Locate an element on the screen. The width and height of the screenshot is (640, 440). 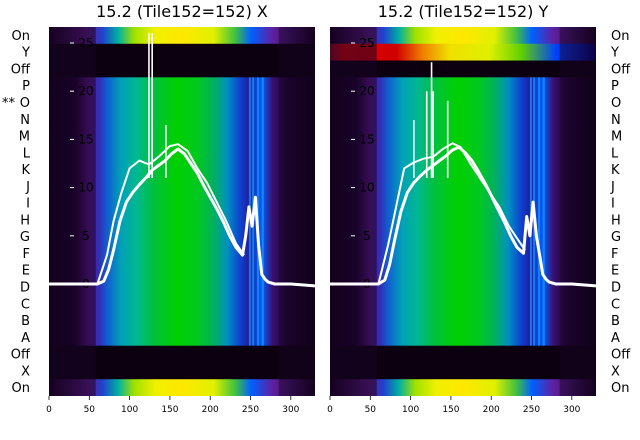
row-label: J is located at coordinates (612, 187).